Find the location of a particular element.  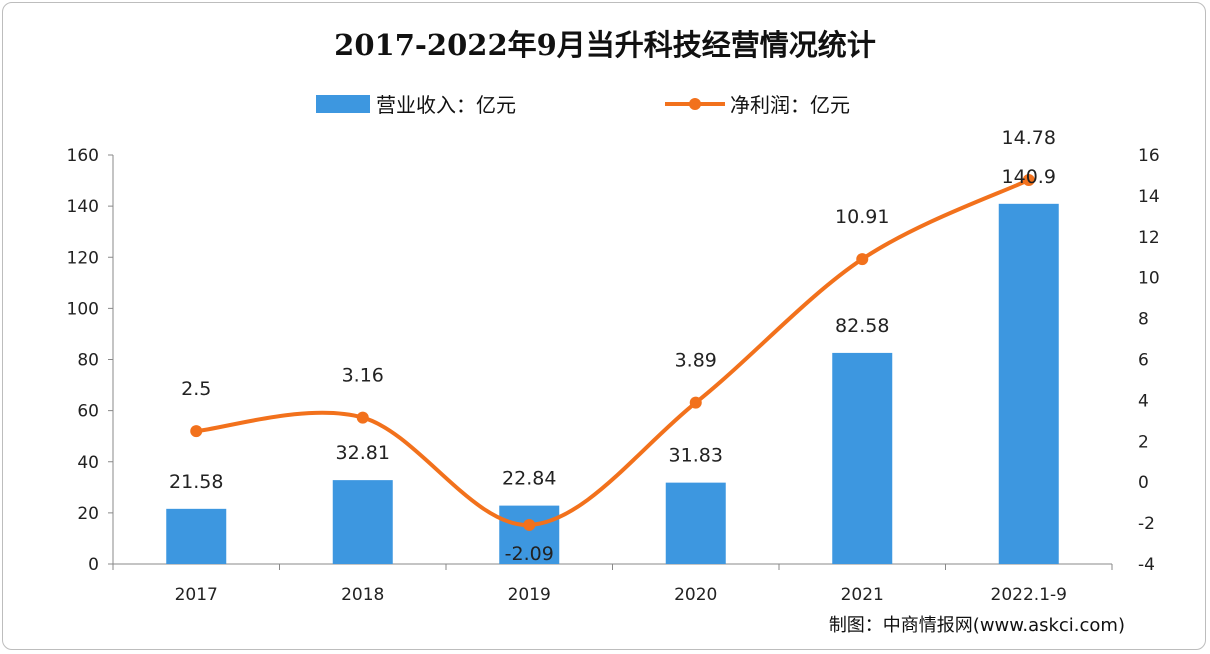

y-left-tick-label: 100 is located at coordinates (83, 309).